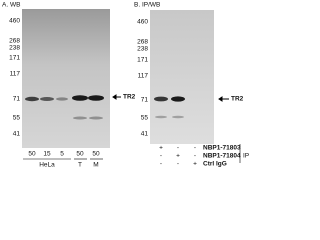 This screenshot has height=240, width=320. What do you see at coordinates (169, 107) in the screenshot?
I see `bands-b` at bounding box center [169, 107].